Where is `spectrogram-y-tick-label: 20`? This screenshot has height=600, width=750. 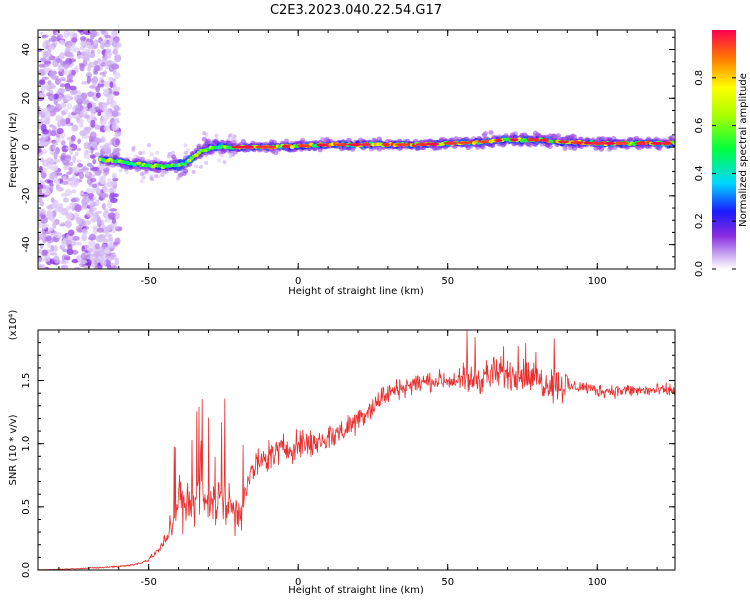 spectrogram-y-tick-label: 20 is located at coordinates (26, 98).